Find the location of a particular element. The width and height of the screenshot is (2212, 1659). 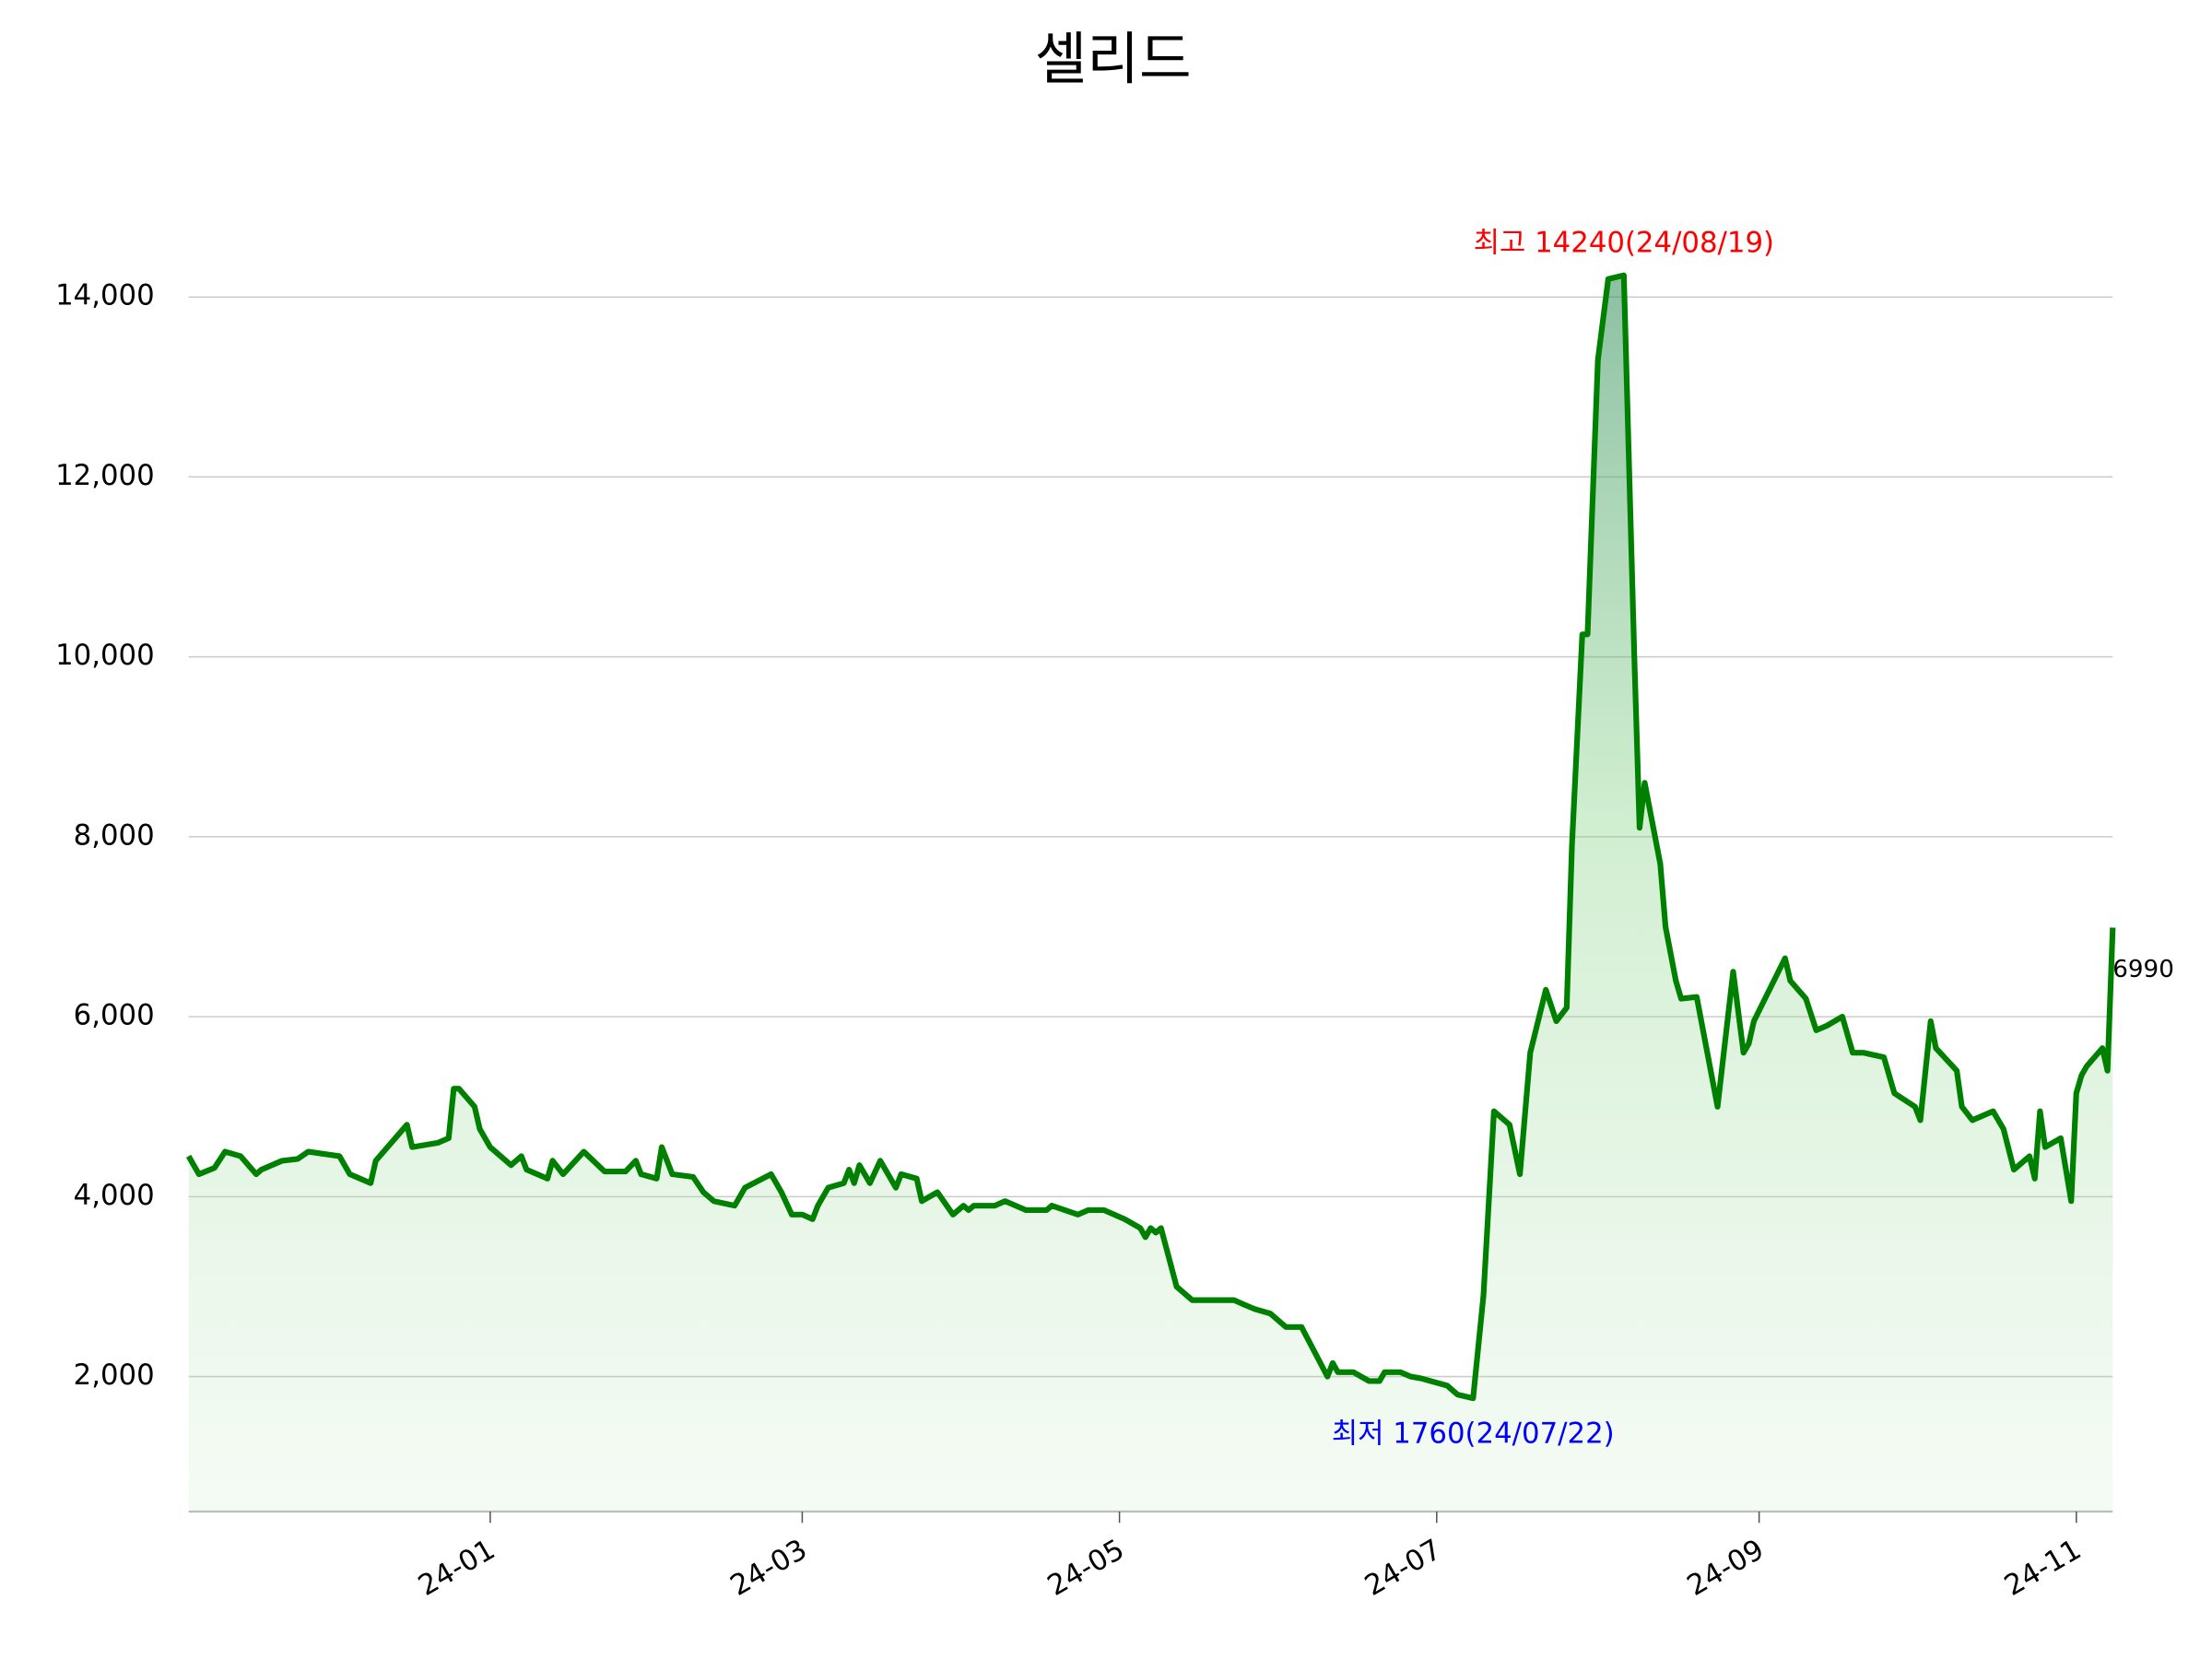

y-tick-label: 8,000 is located at coordinates (114, 835).